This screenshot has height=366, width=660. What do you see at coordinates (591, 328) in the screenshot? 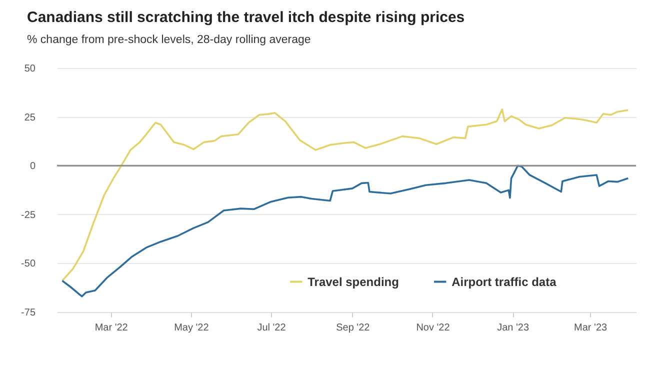
I see `x-tick-label: Mar '23` at bounding box center [591, 328].